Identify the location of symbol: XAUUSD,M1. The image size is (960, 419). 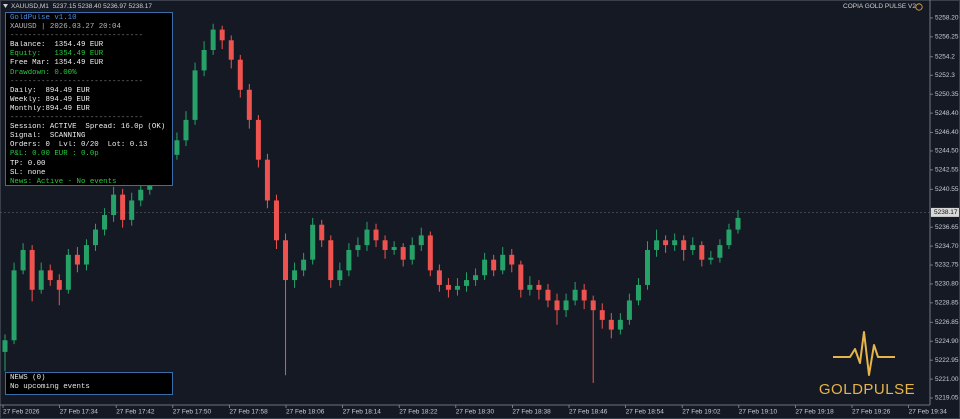
(30, 6).